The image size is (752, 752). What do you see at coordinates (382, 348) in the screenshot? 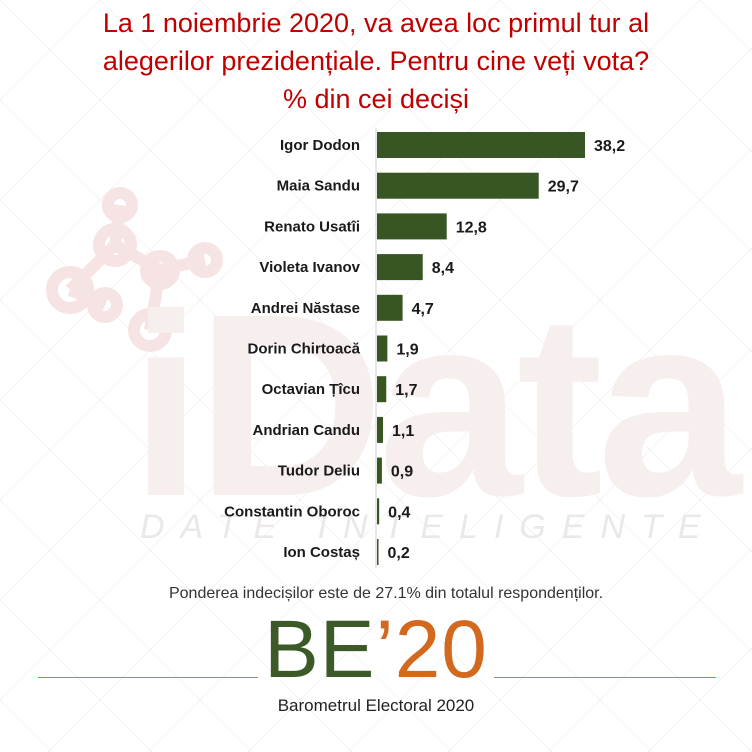
I see `bar-dorin-chirtoaca` at bounding box center [382, 348].